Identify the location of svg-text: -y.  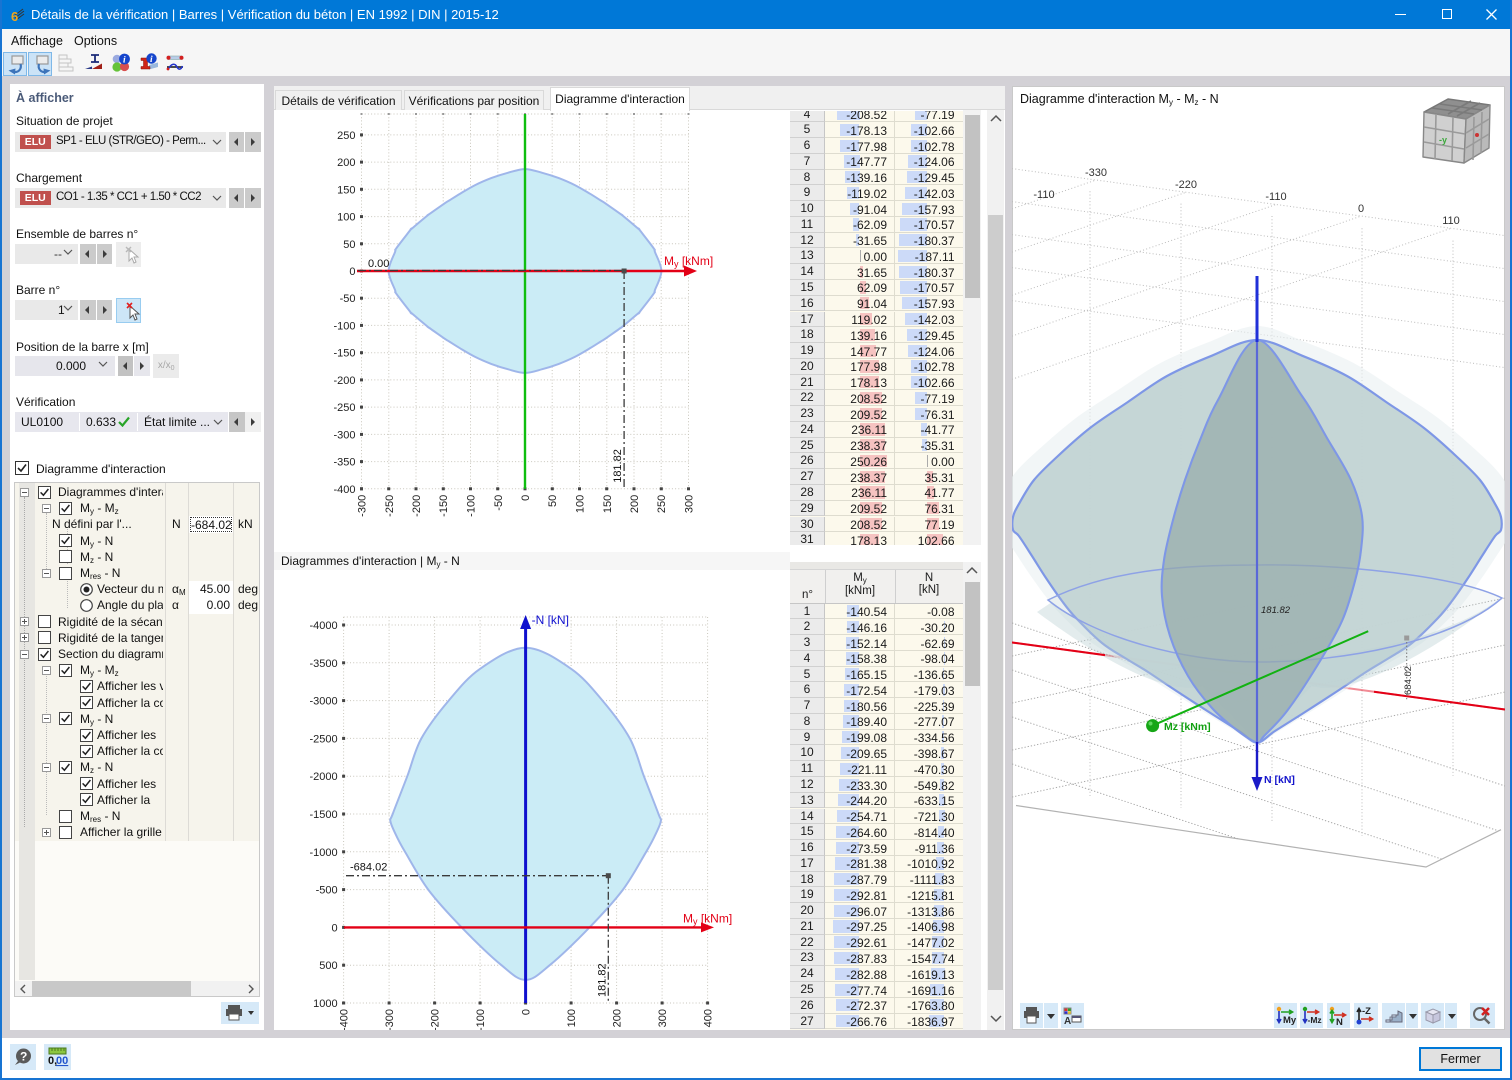
(1443, 140).